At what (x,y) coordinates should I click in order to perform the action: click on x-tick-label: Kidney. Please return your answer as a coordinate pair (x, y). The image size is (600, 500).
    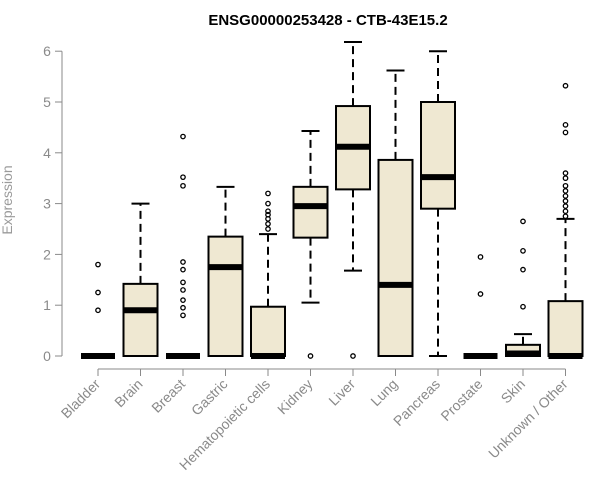
    Looking at the image, I should click on (295, 397).